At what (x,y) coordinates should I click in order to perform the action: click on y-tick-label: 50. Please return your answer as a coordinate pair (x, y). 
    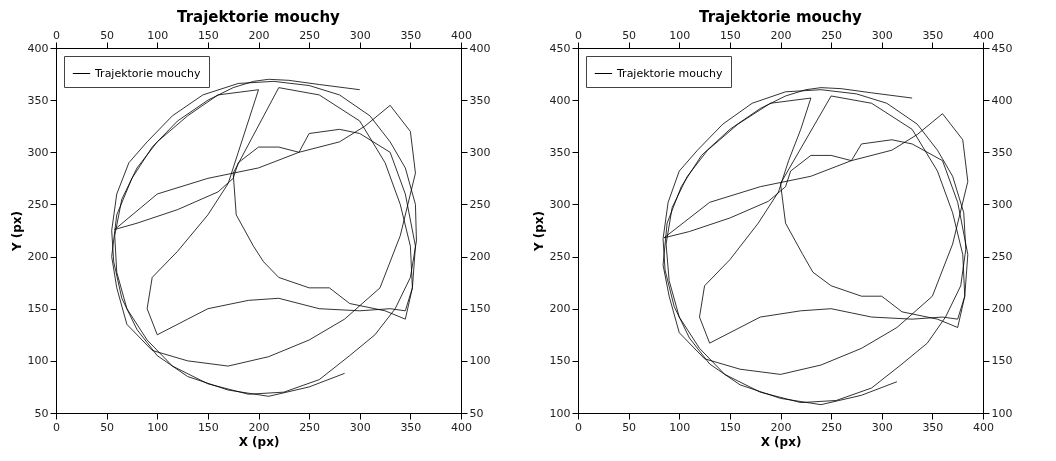
    Looking at the image, I should click on (41, 413).